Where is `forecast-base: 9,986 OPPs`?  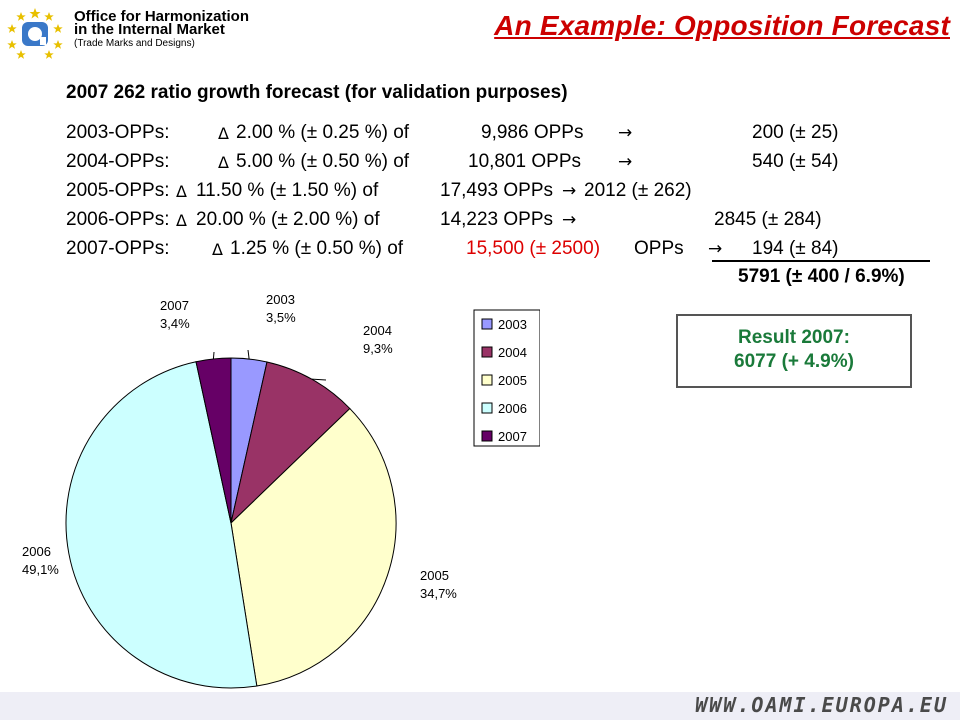 forecast-base: 9,986 OPPs is located at coordinates (532, 132).